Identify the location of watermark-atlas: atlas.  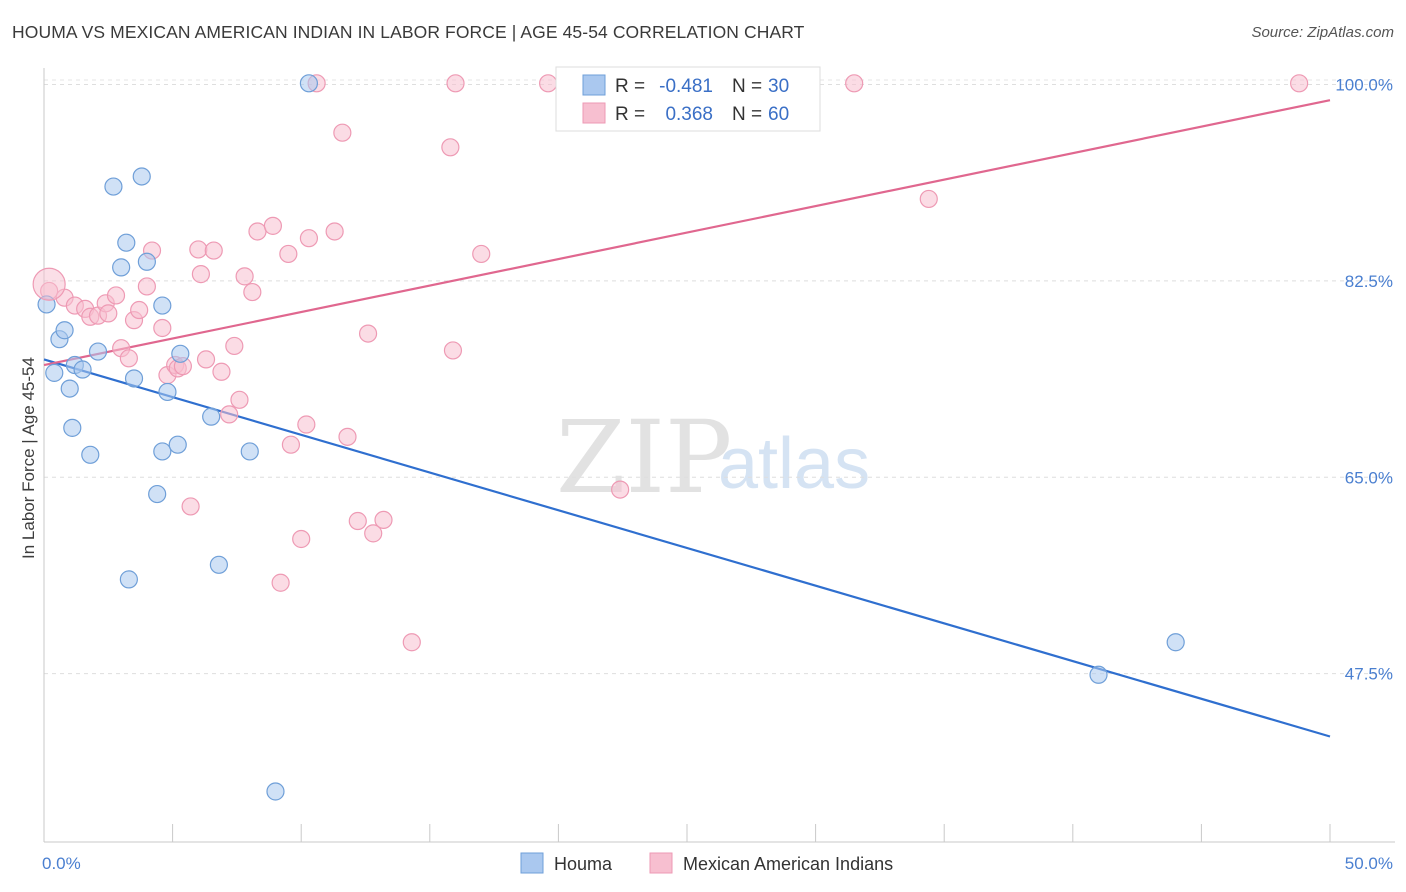
(794, 464).